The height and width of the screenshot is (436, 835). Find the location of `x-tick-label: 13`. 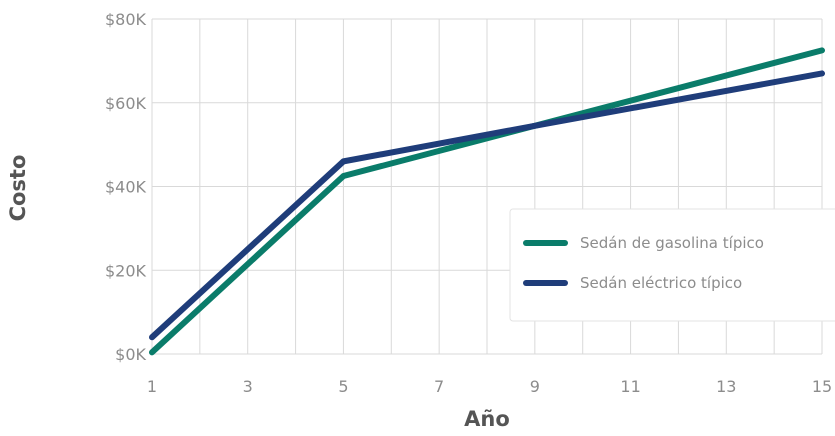

x-tick-label: 13 is located at coordinates (726, 386).